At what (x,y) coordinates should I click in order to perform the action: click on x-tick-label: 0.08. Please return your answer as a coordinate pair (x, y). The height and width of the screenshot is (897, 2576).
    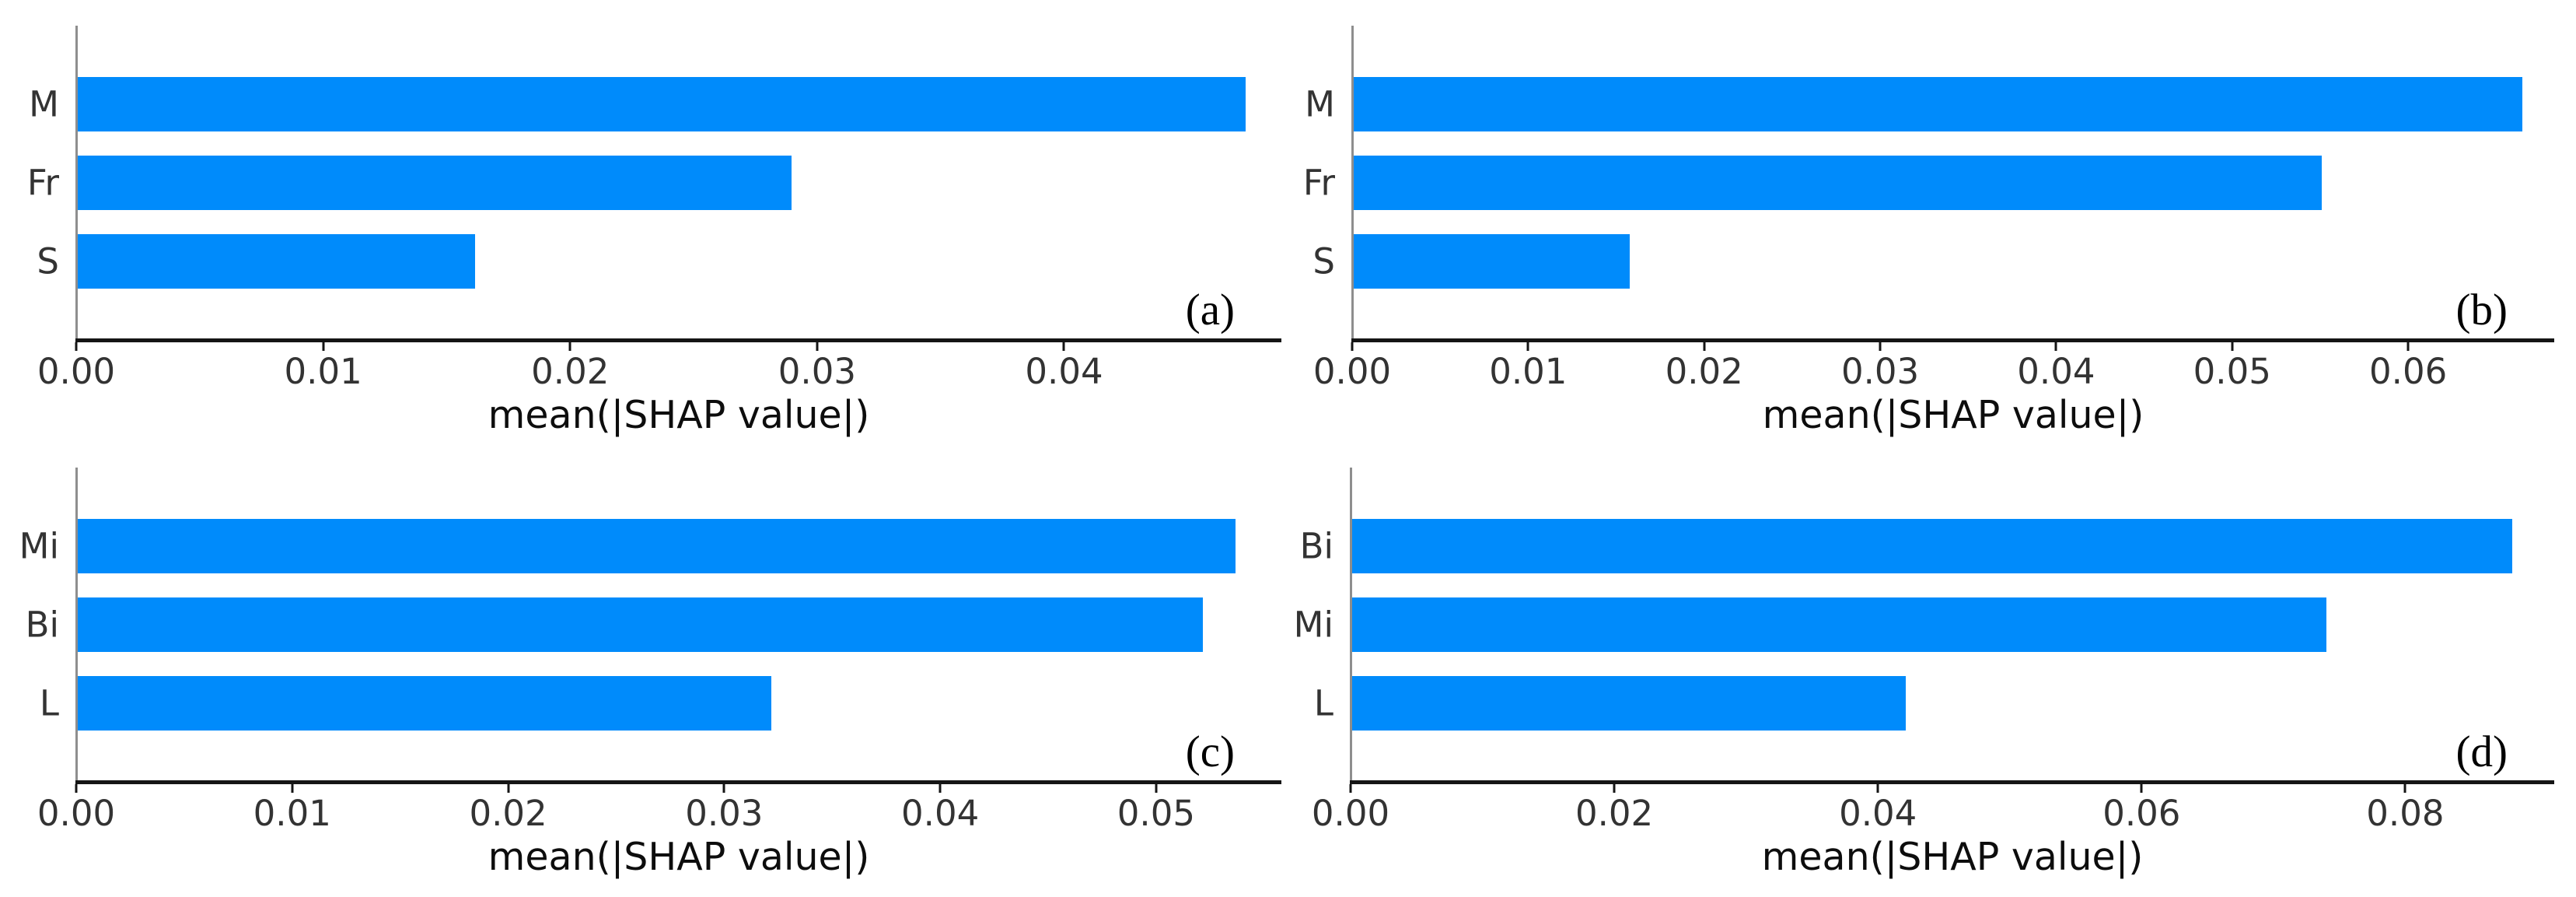
    Looking at the image, I should click on (2405, 813).